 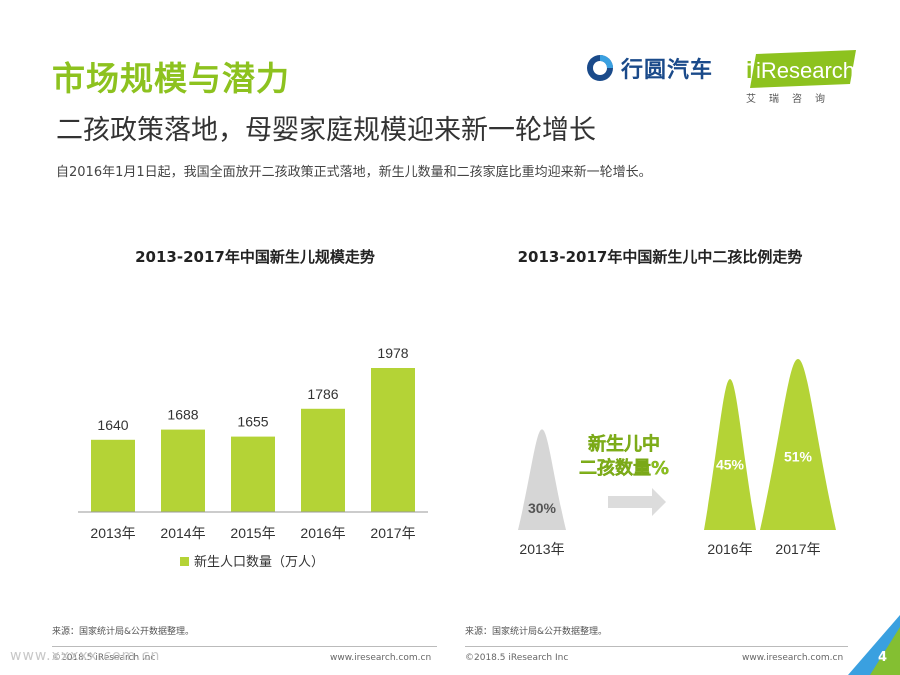 I want to click on peak-value-label: 45%, so click(x=730, y=465).